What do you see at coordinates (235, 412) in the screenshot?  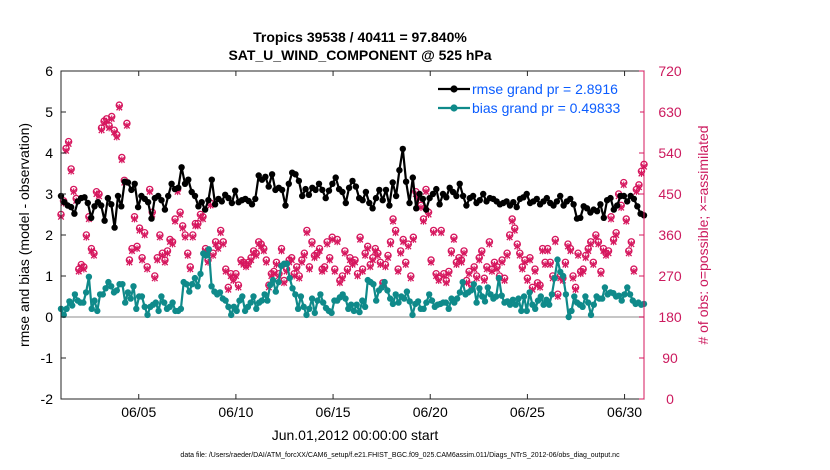 I see `x-tick-label: 06/10` at bounding box center [235, 412].